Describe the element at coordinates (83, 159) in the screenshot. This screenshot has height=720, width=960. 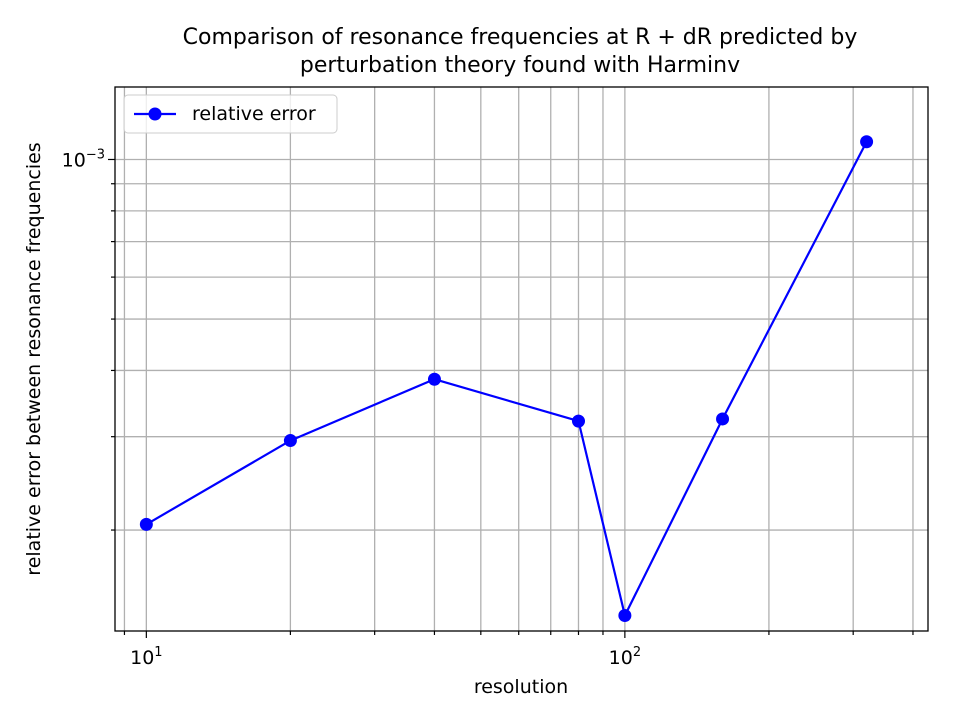
I see `y-tick-label: 10−3` at that location.